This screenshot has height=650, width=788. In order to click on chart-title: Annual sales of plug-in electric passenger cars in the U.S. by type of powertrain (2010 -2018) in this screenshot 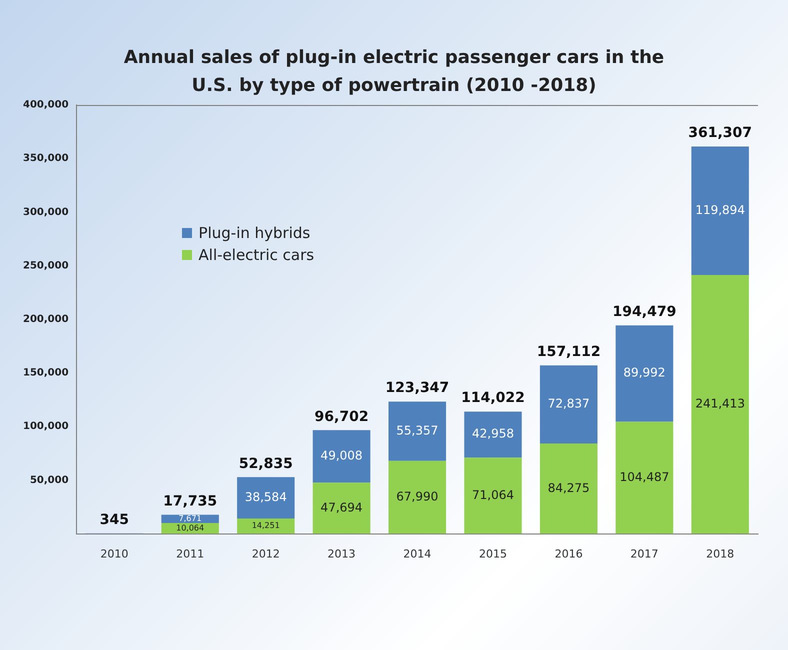, I will do `click(394, 72)`.